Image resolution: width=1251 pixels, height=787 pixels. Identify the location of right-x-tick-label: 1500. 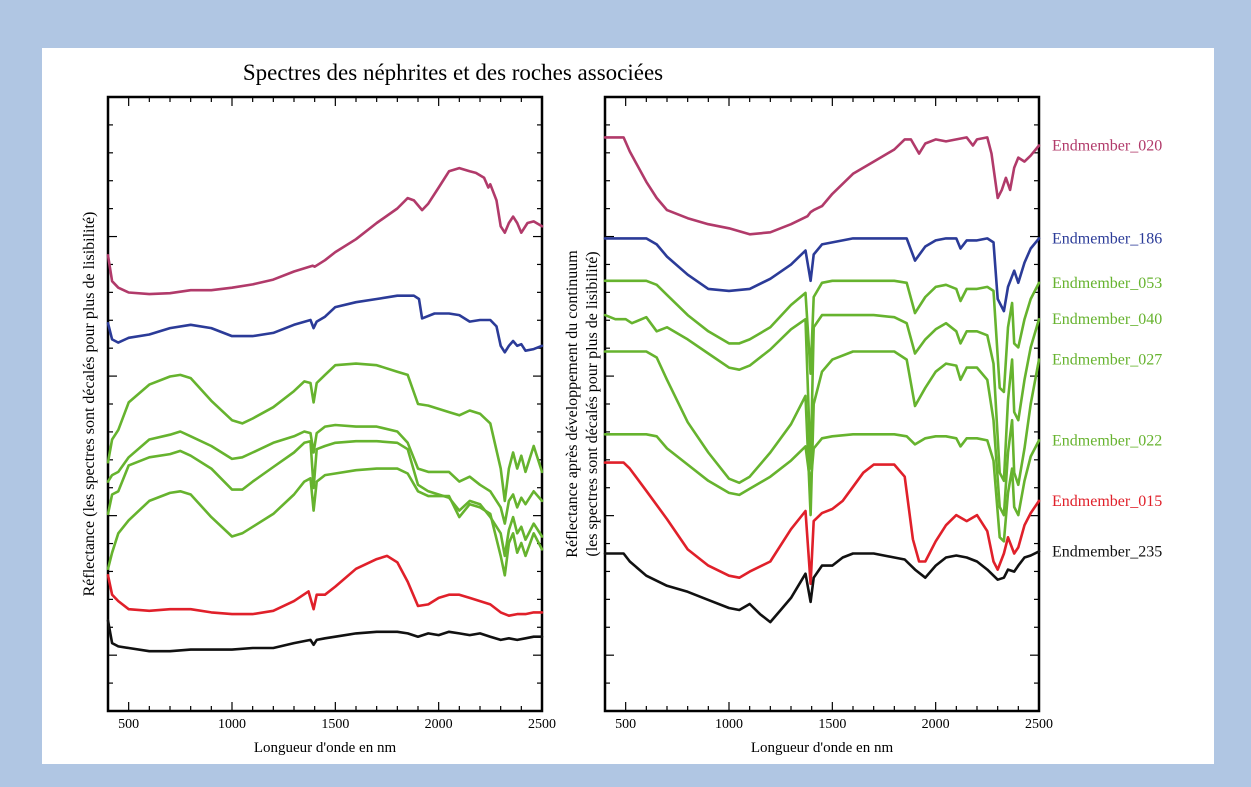
(832, 724).